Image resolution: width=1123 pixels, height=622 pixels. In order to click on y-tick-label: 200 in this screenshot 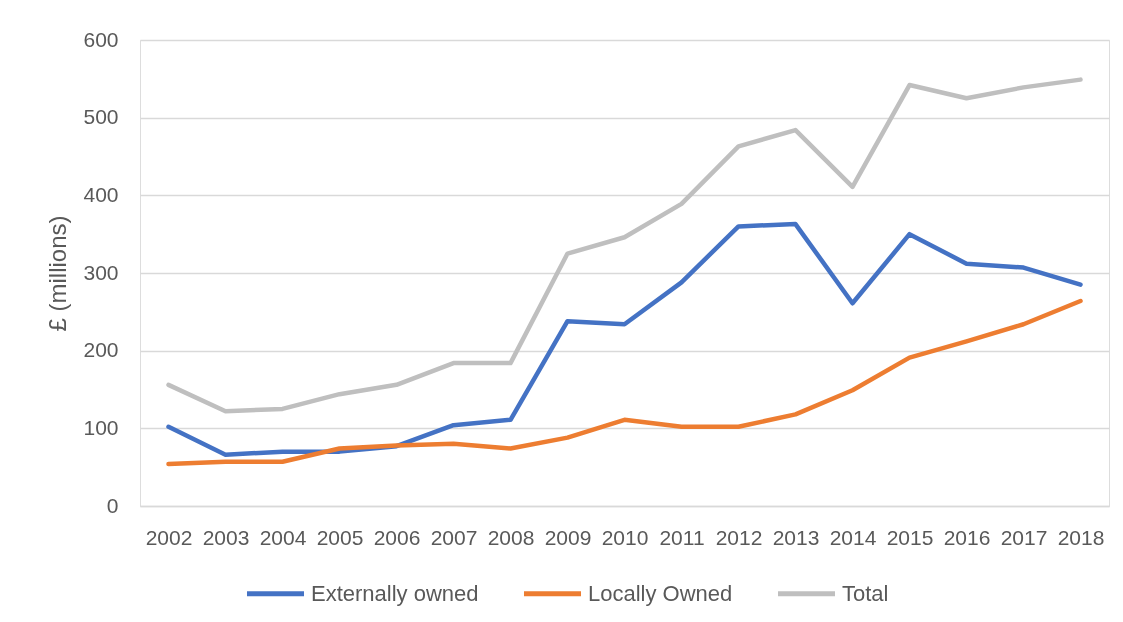, I will do `click(101, 350)`.